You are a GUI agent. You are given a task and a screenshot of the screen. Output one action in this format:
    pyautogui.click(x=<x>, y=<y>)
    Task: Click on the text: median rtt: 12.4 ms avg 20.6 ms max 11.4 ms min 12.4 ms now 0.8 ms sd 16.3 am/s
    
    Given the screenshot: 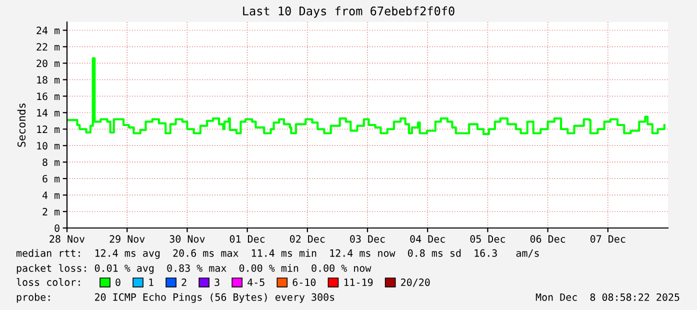 What is the action you would take?
    pyautogui.click(x=277, y=254)
    